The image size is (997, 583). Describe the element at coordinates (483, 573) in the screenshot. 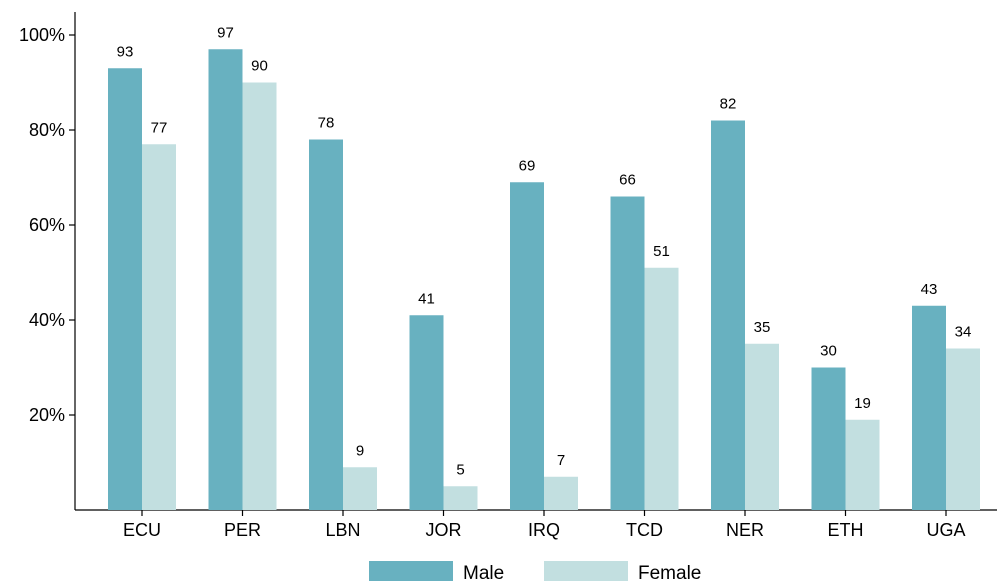

I see `legend-label-male: Male` at that location.